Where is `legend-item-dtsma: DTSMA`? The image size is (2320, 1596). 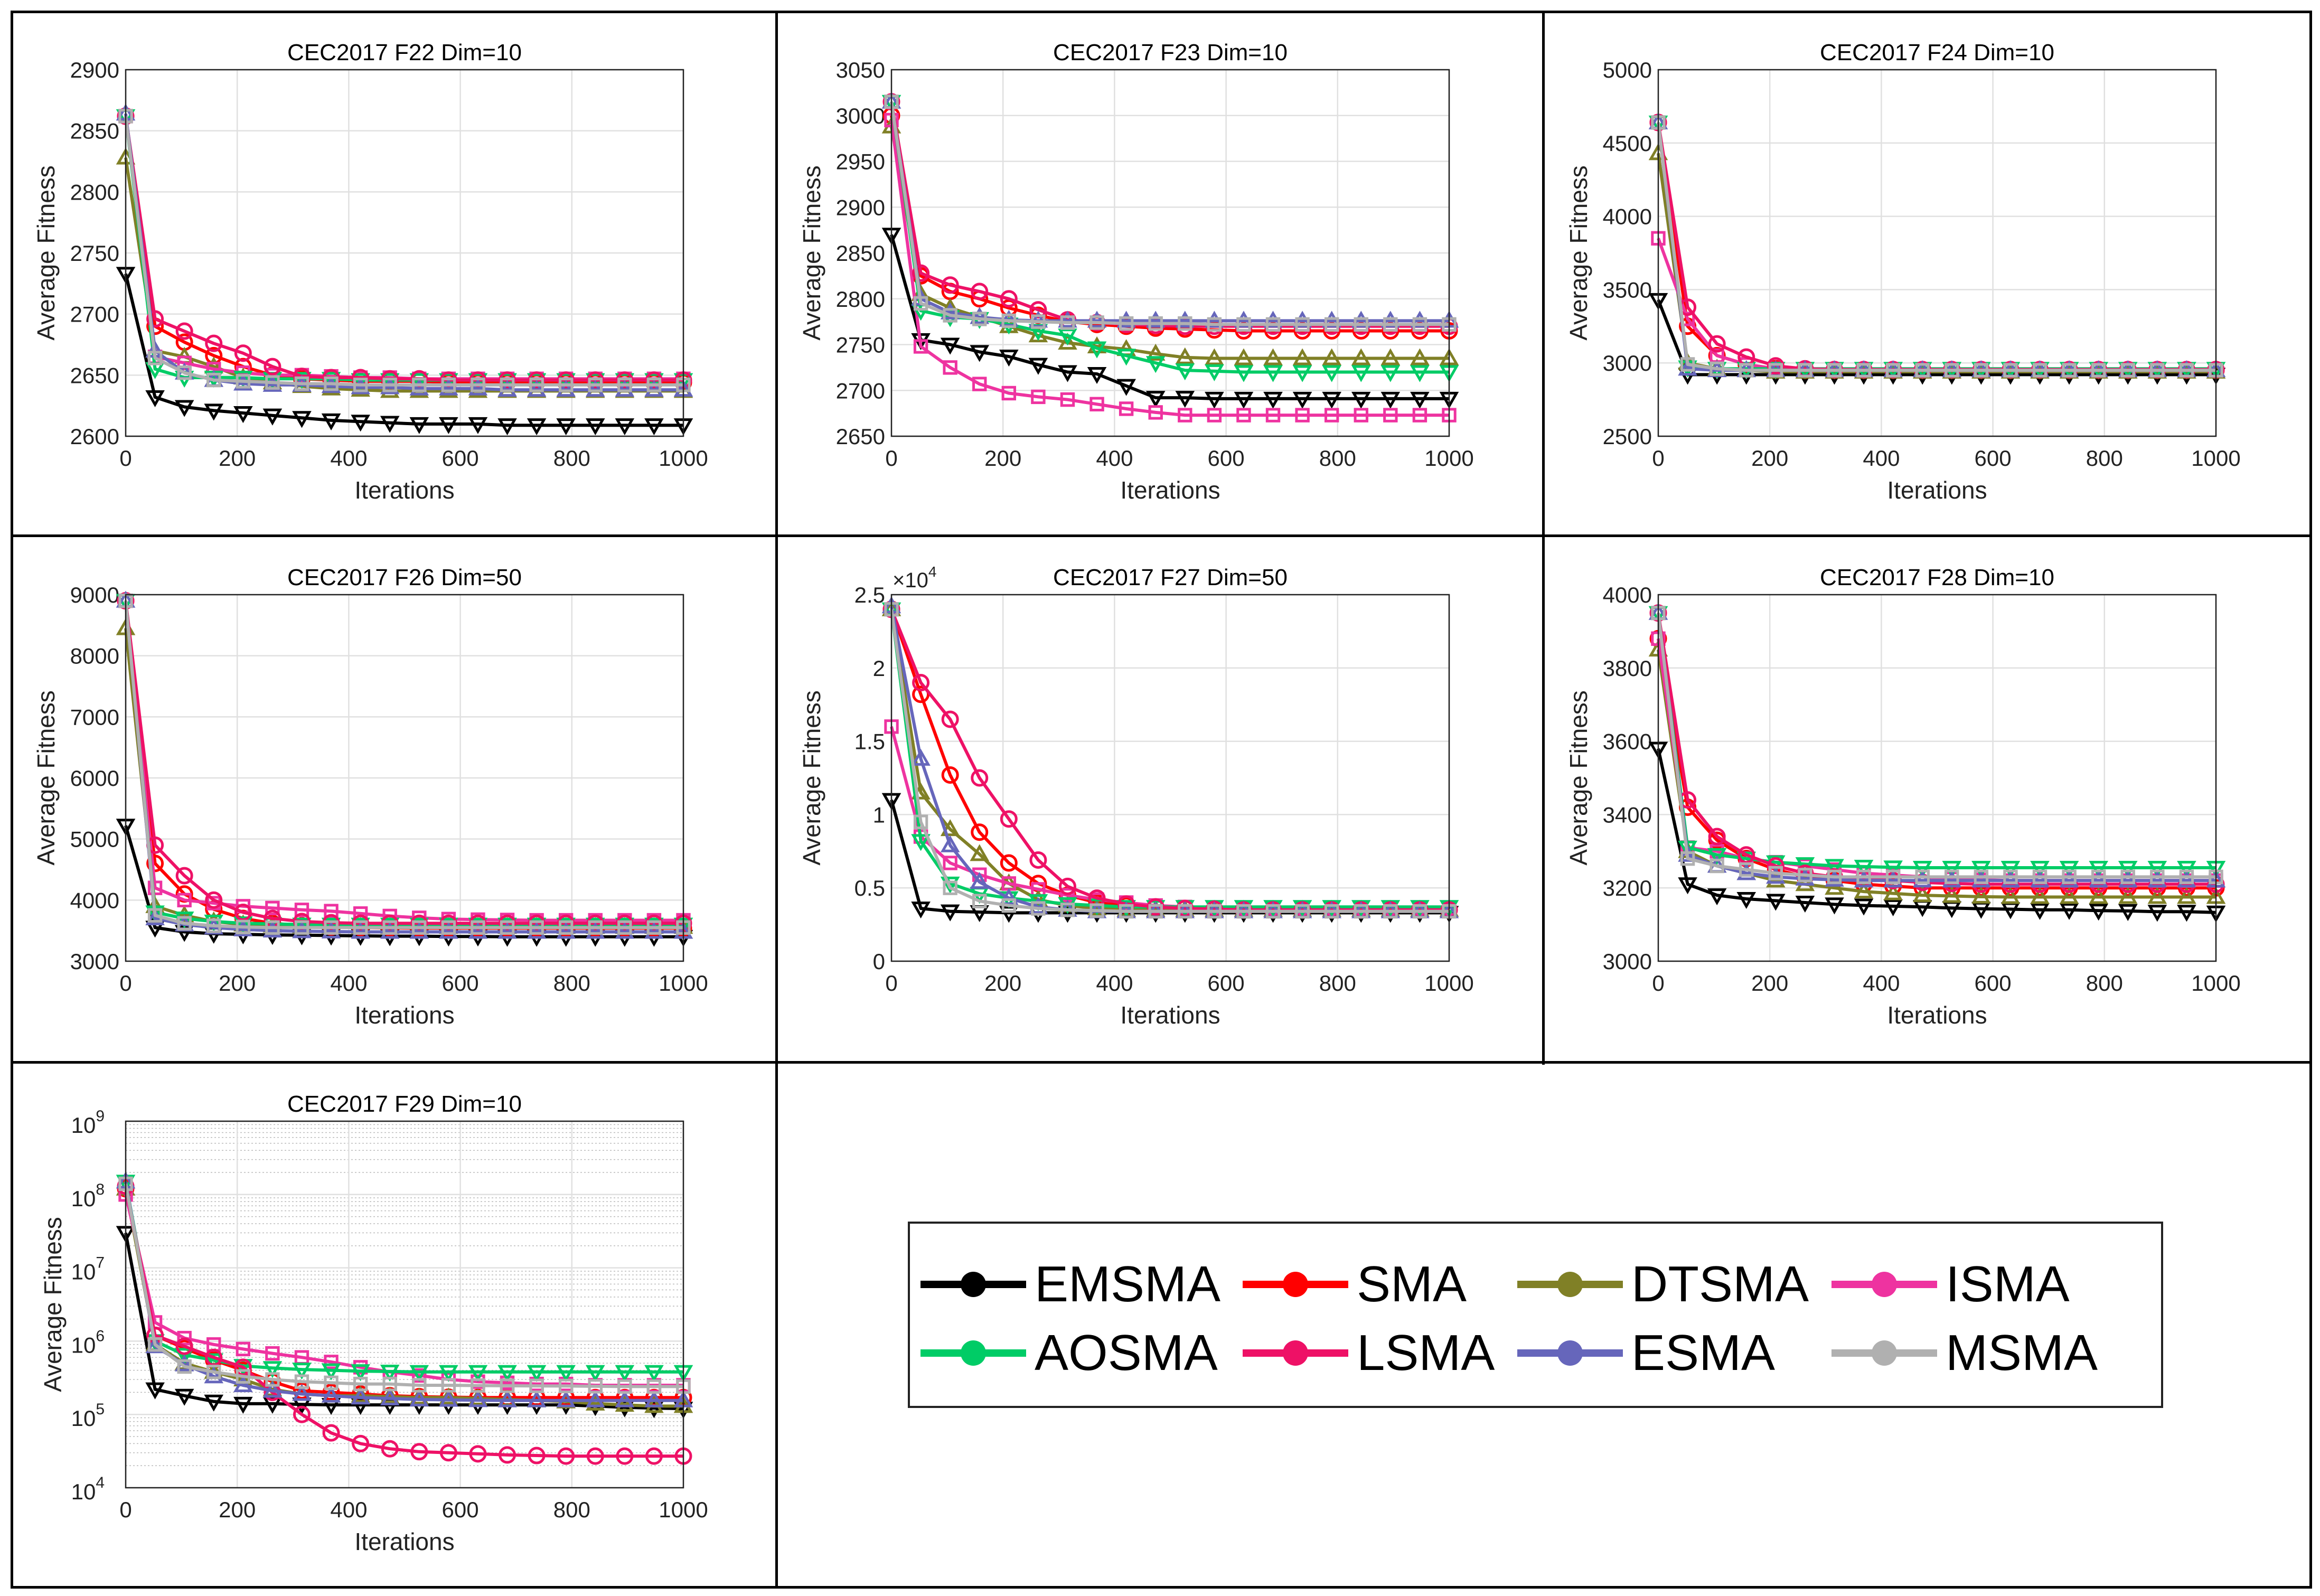
legend-item-dtsma: DTSMA is located at coordinates (1663, 1284).